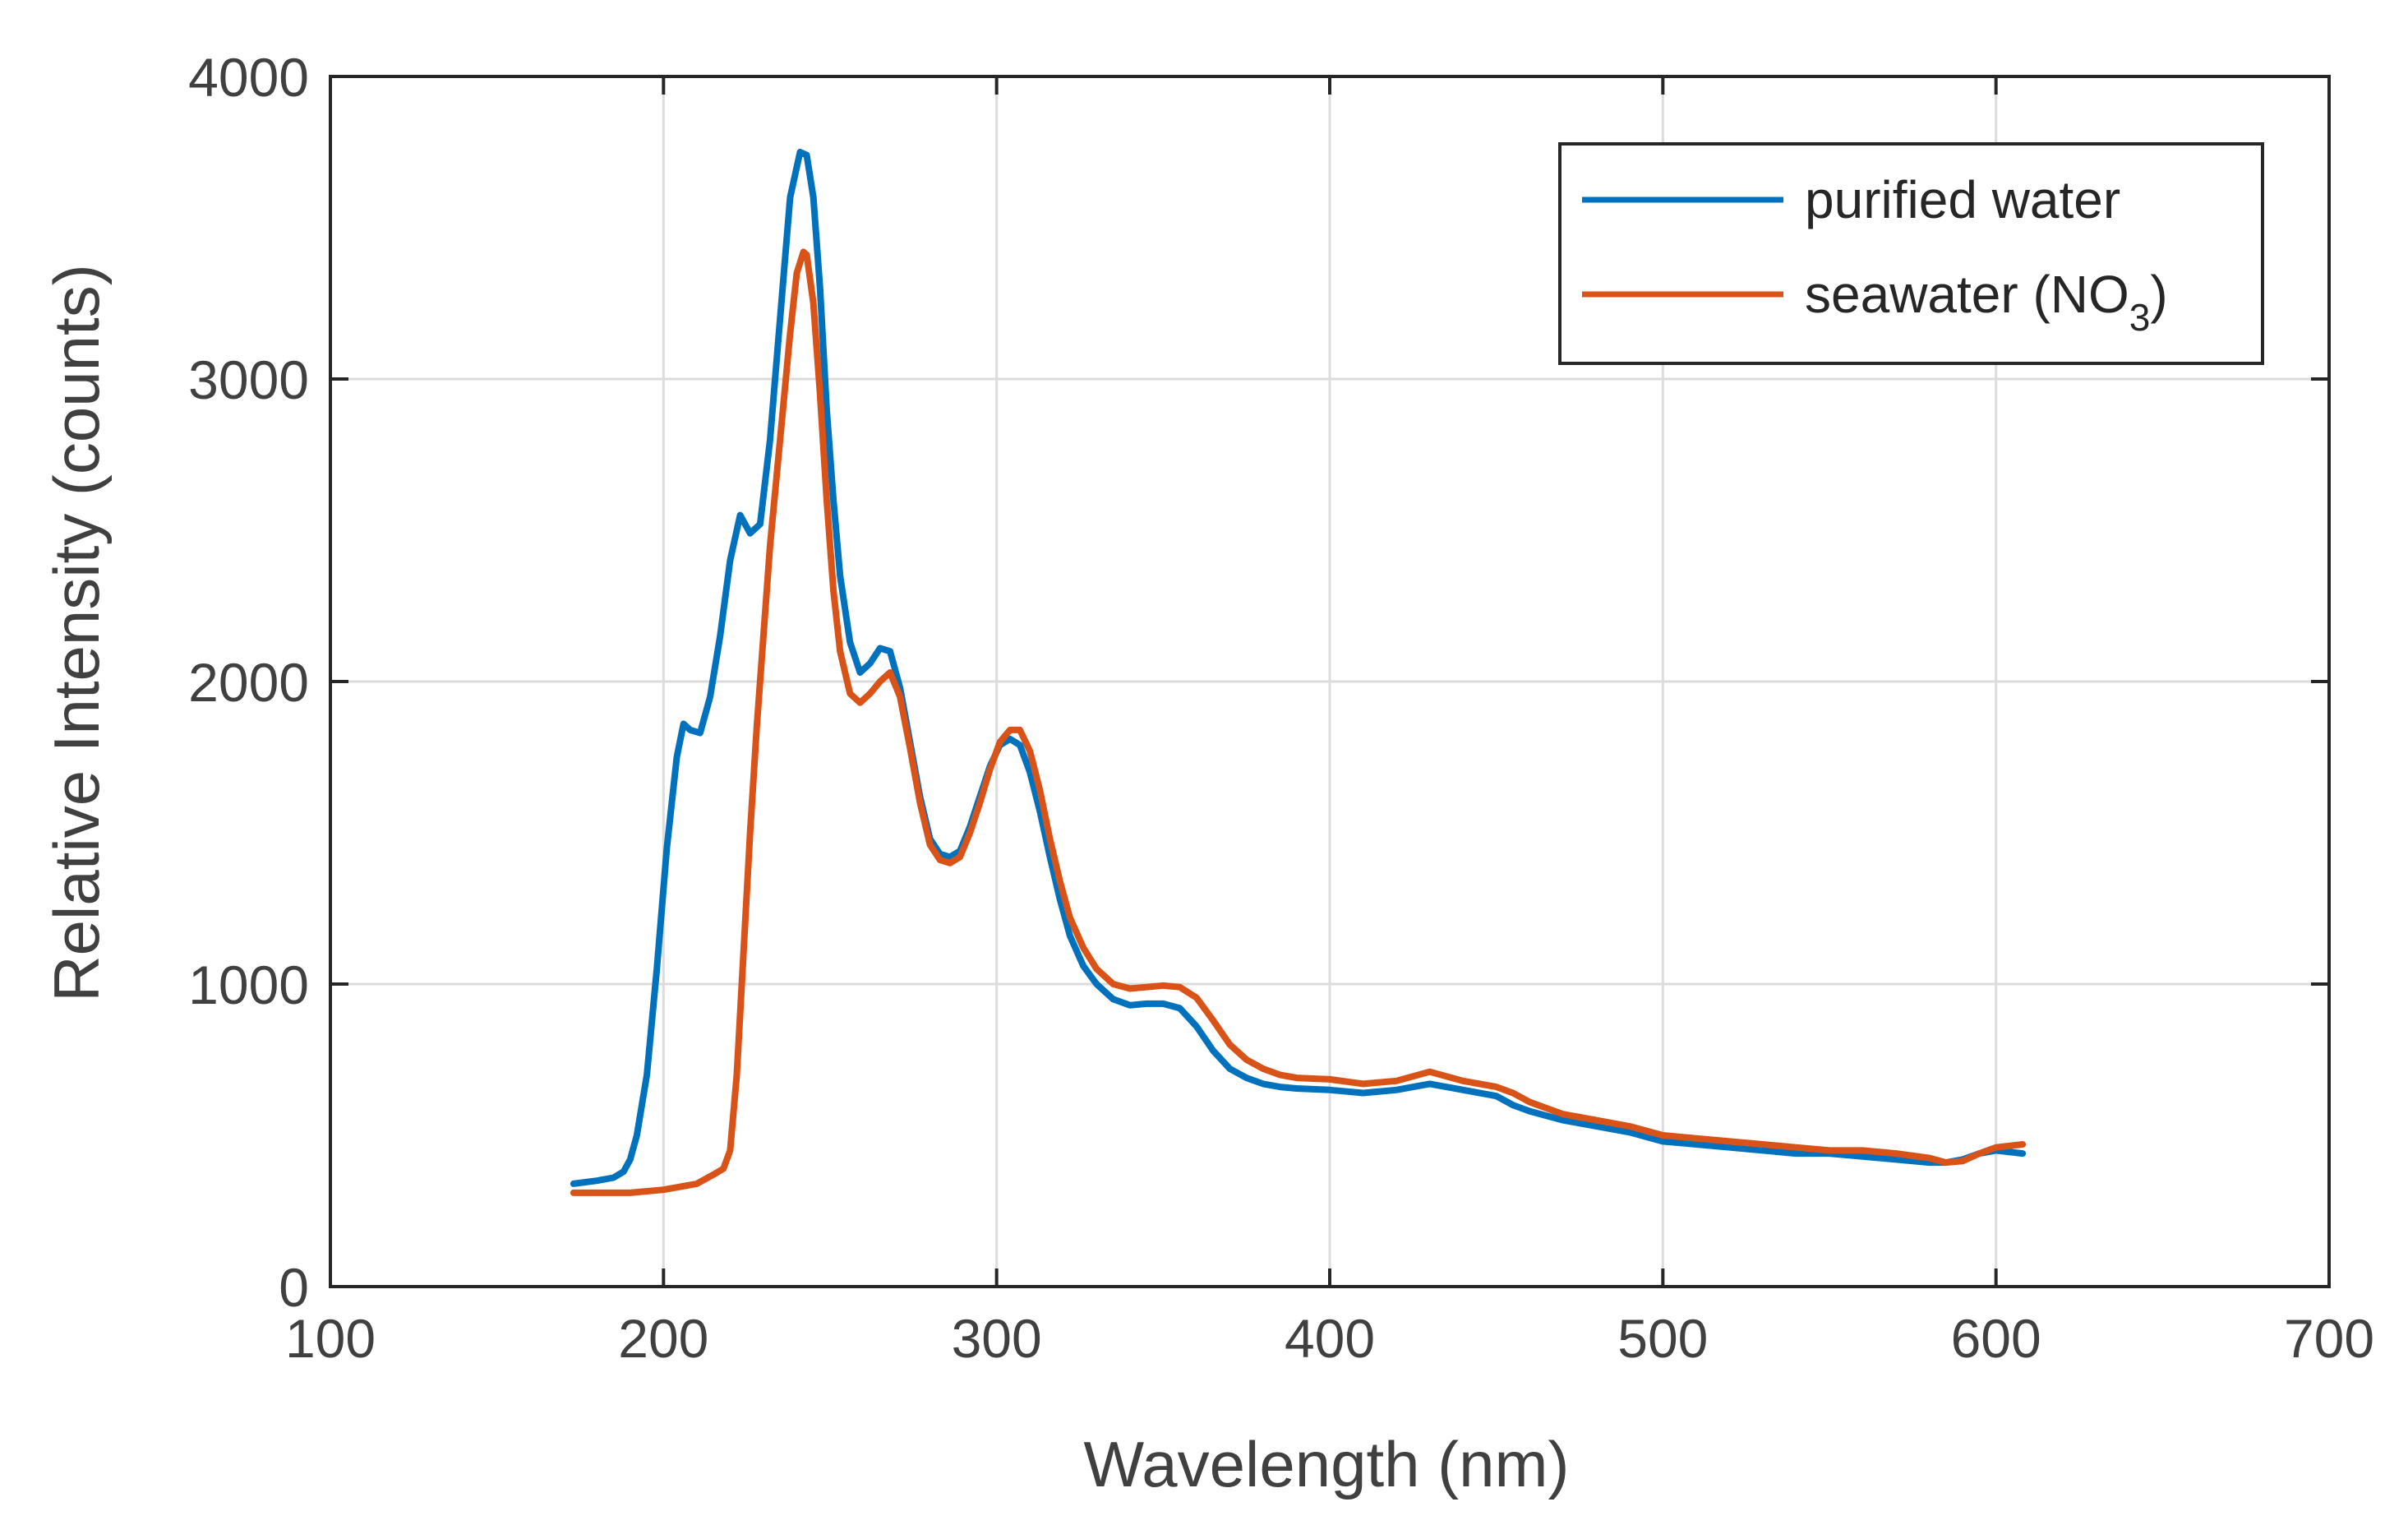 The image size is (2408, 1525). Describe the element at coordinates (330, 1338) in the screenshot. I see `x-tick-label: 100` at that location.